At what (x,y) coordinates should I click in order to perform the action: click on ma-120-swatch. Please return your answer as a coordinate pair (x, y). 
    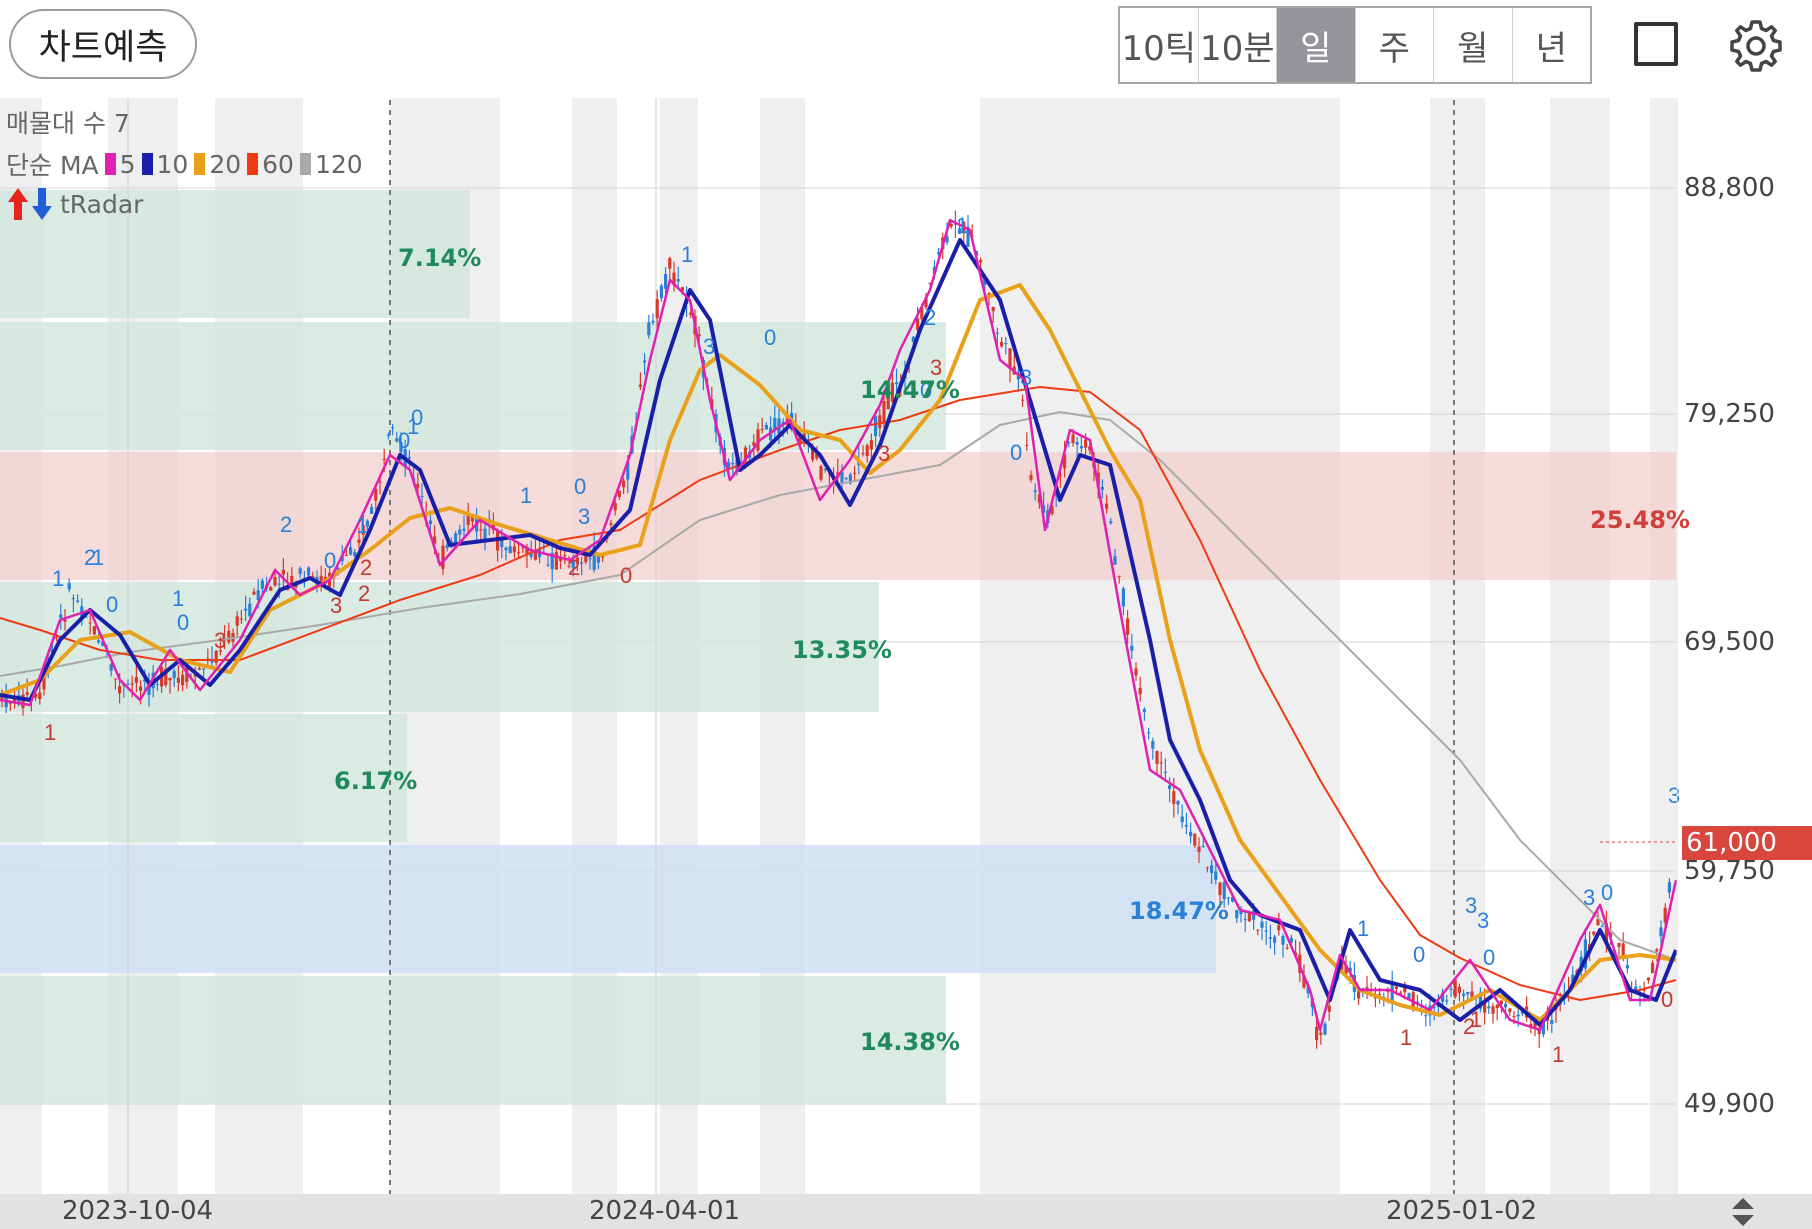
    Looking at the image, I should click on (305, 164).